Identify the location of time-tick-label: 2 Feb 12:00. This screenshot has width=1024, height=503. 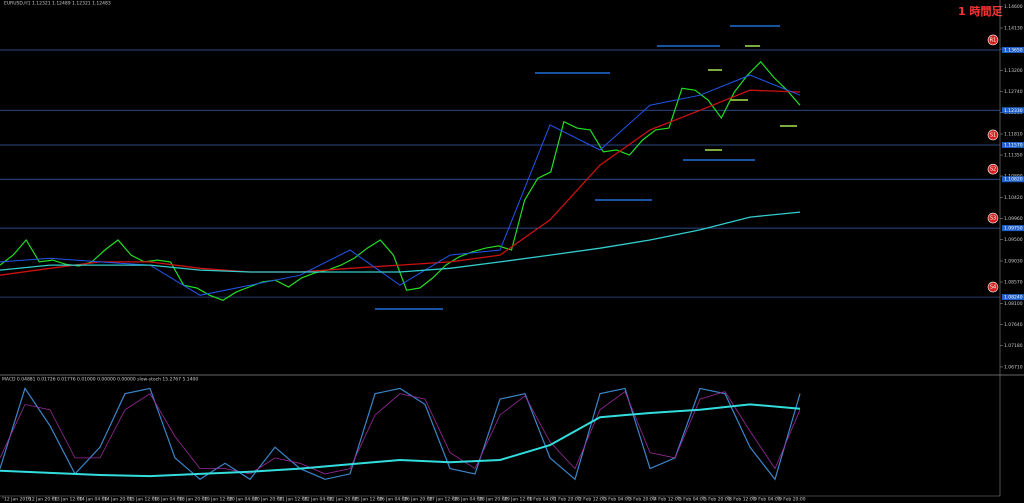
(592, 500).